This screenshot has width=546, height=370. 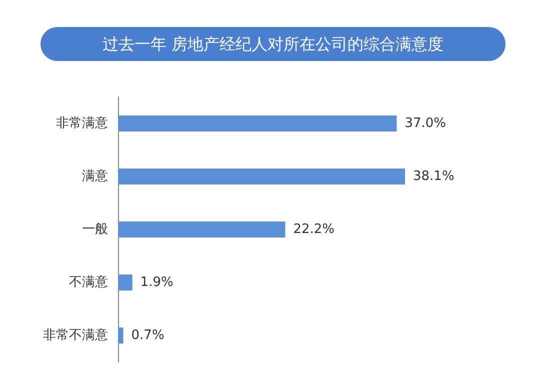 What do you see at coordinates (314, 229) in the screenshot?
I see `data-label: 22.2%` at bounding box center [314, 229].